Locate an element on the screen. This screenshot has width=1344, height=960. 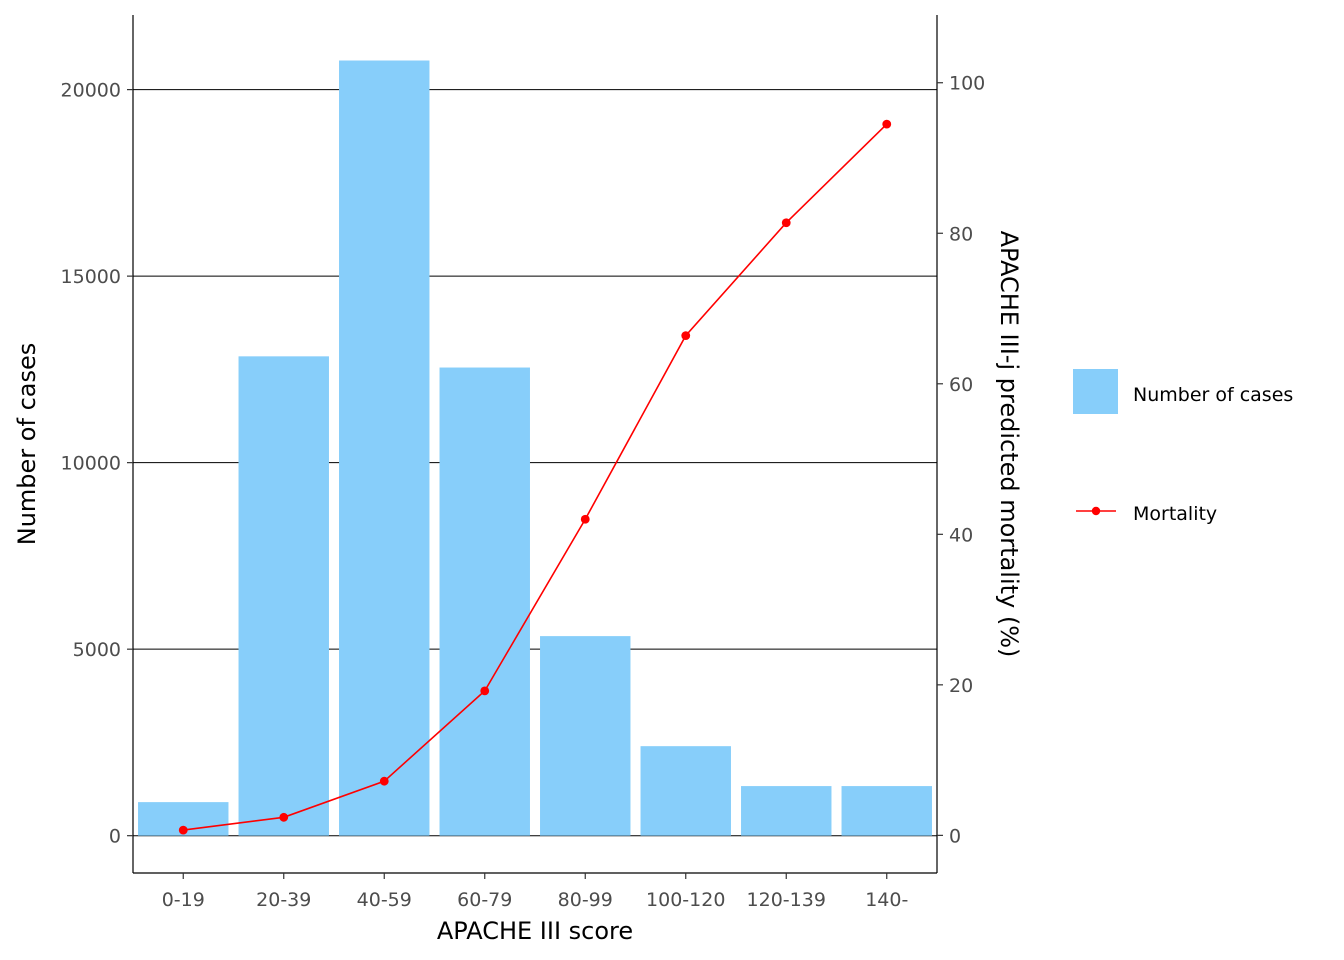
y-tick-label: 10000 is located at coordinates (91, 464).